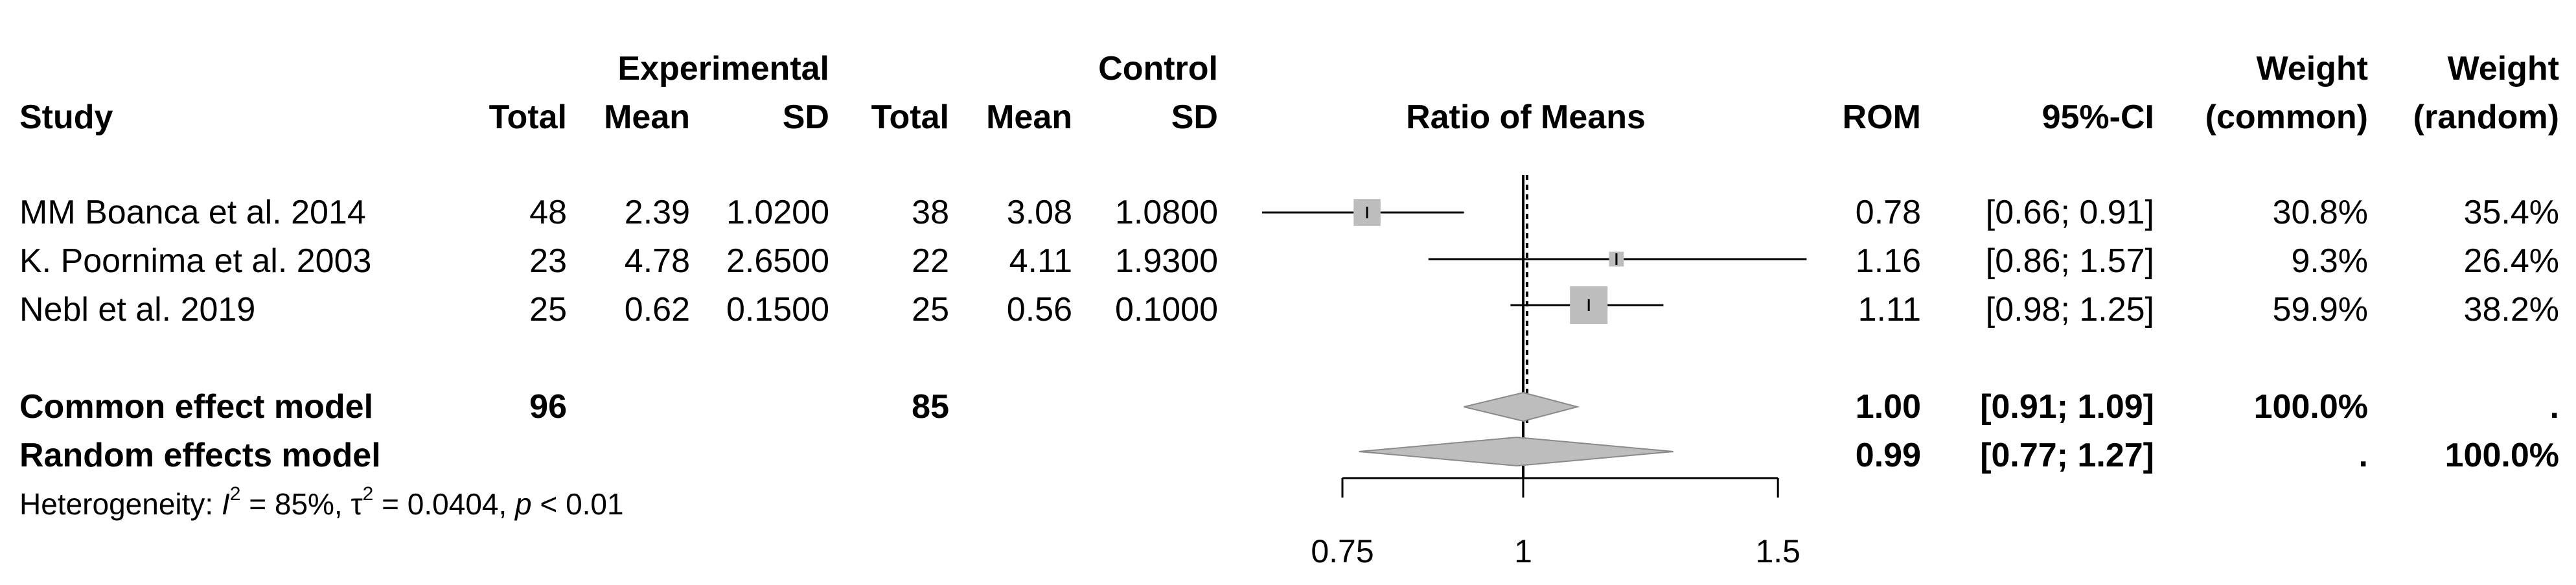 The image size is (2576, 585). Describe the element at coordinates (805, 117) in the screenshot. I see `header-exp-sd: SD` at that location.